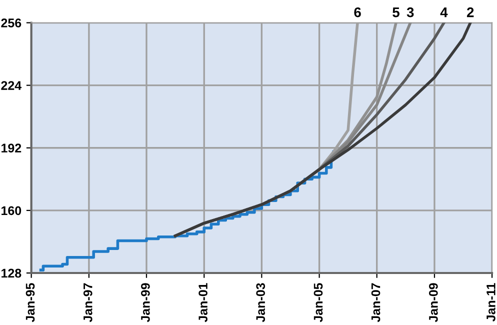  What do you see at coordinates (12, 273) in the screenshot?
I see `y-tick-label: 128` at bounding box center [12, 273].